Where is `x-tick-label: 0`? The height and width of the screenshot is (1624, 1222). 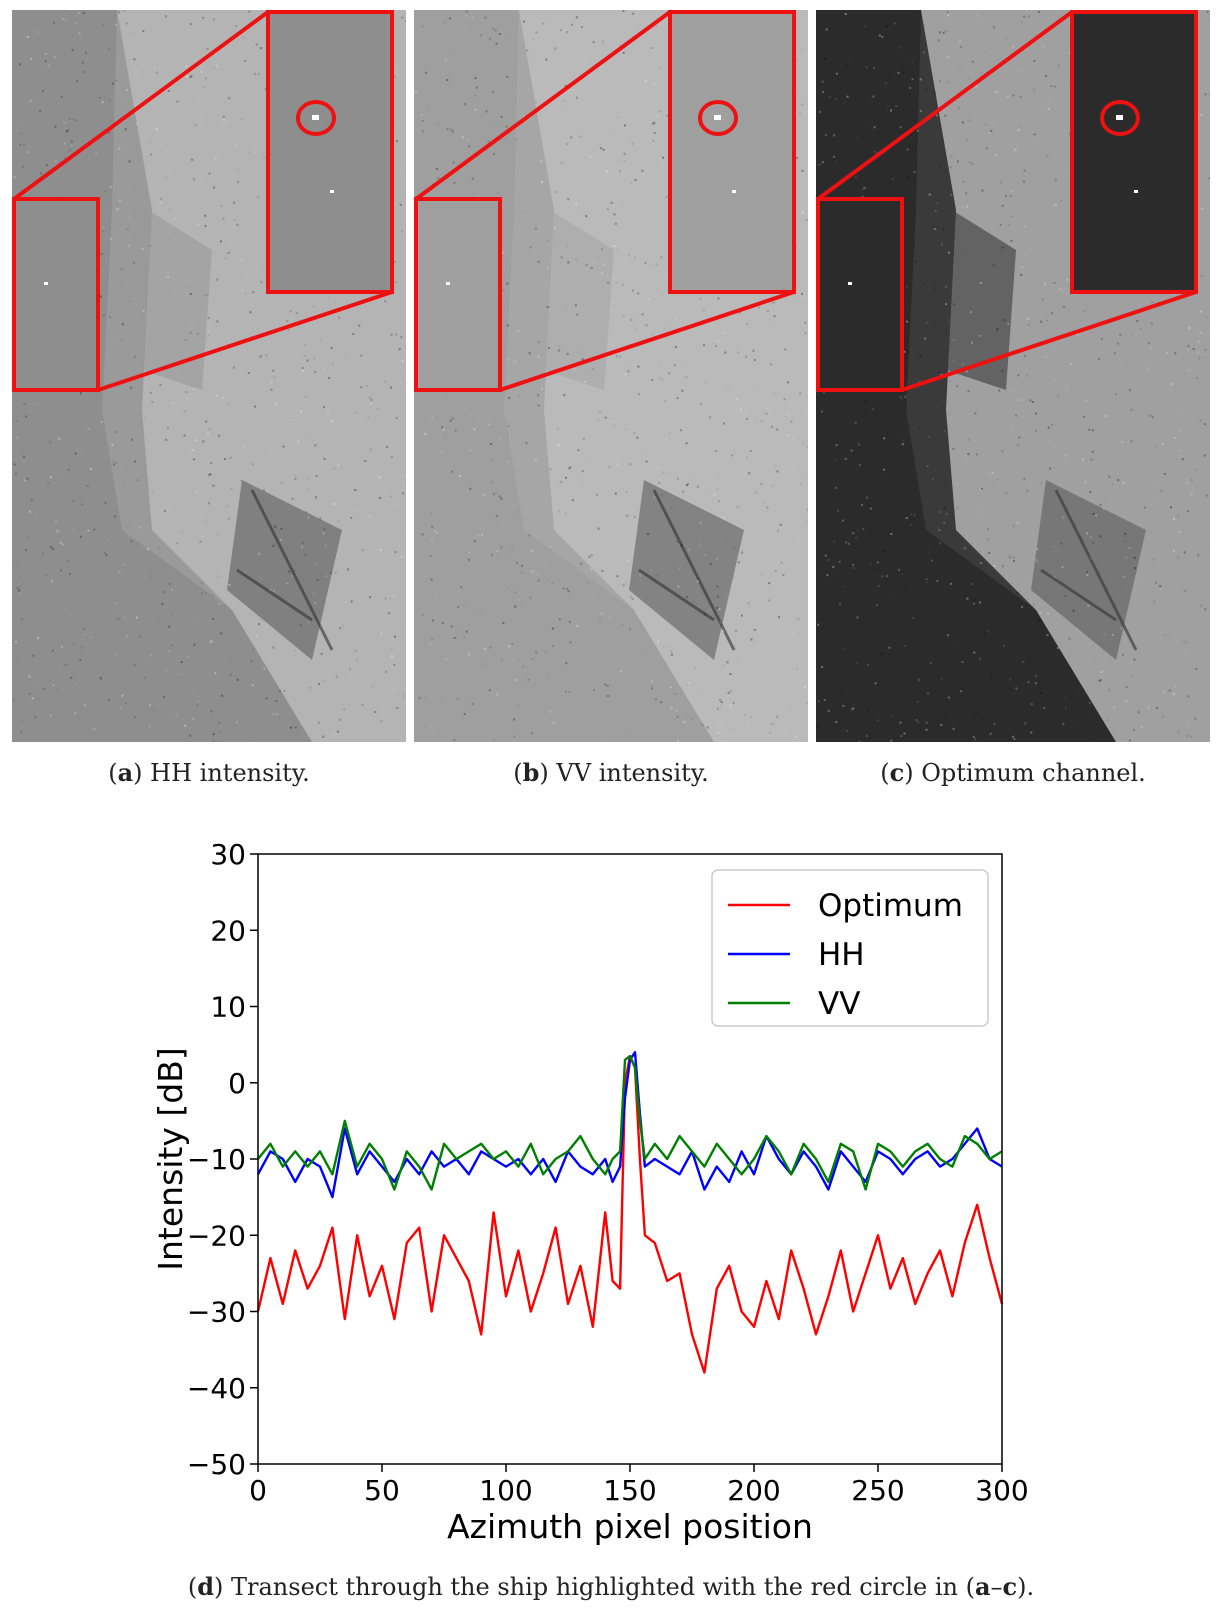
x-tick-label: 0 is located at coordinates (258, 1490).